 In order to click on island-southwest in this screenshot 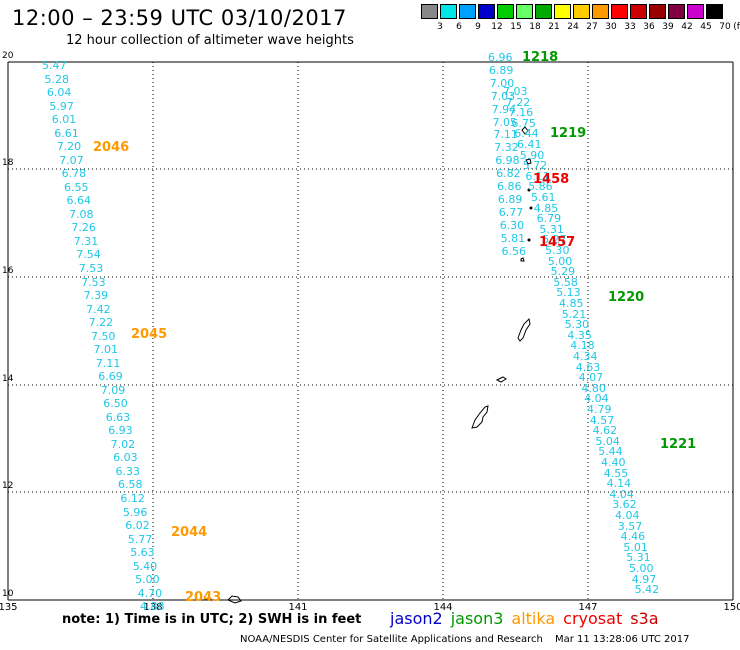, I will do `click(234, 599)`.